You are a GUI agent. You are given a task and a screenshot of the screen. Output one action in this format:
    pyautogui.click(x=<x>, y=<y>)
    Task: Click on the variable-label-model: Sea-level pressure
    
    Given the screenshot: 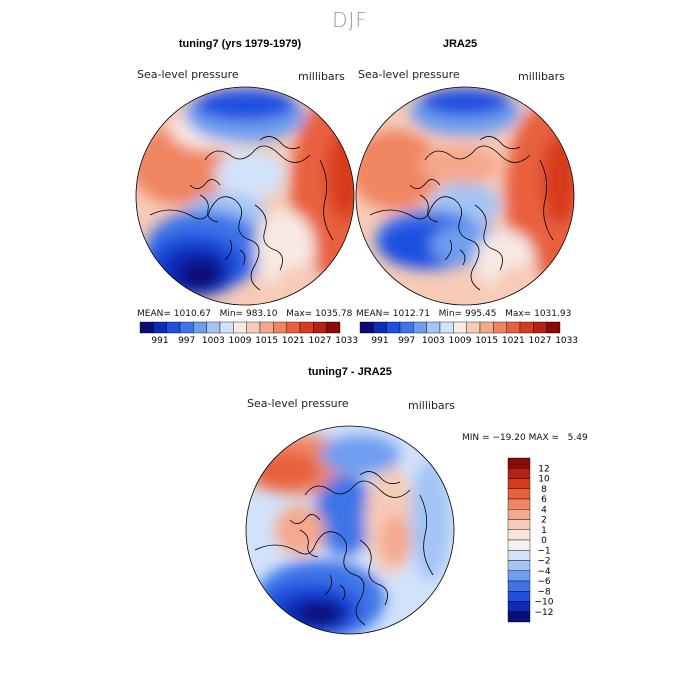 What is the action you would take?
    pyautogui.click(x=188, y=74)
    